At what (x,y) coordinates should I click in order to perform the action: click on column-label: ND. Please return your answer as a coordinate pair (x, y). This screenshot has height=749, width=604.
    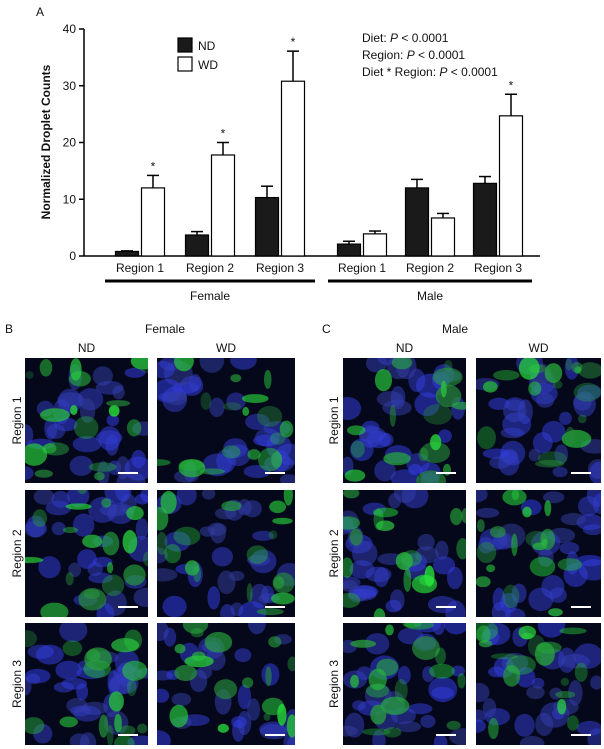
    Looking at the image, I should click on (87, 348).